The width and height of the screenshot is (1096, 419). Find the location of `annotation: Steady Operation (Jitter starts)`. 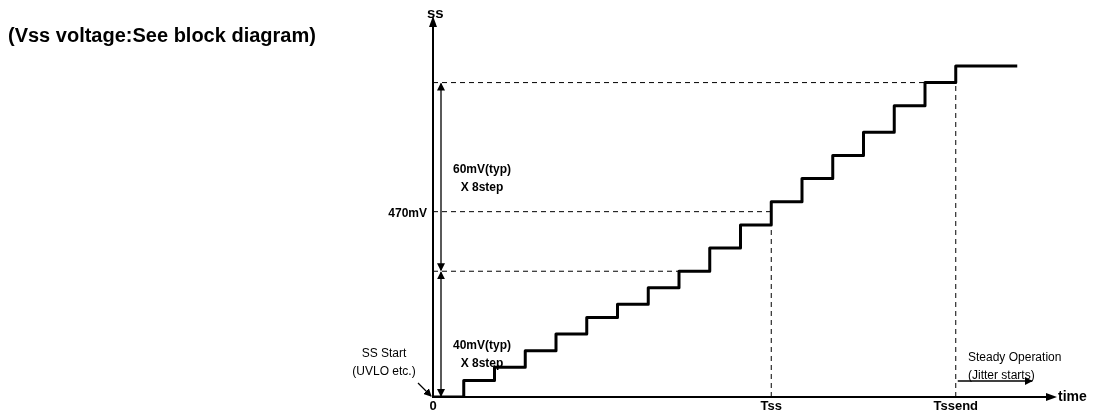

annotation: Steady Operation (Jitter starts) is located at coordinates (1015, 366).